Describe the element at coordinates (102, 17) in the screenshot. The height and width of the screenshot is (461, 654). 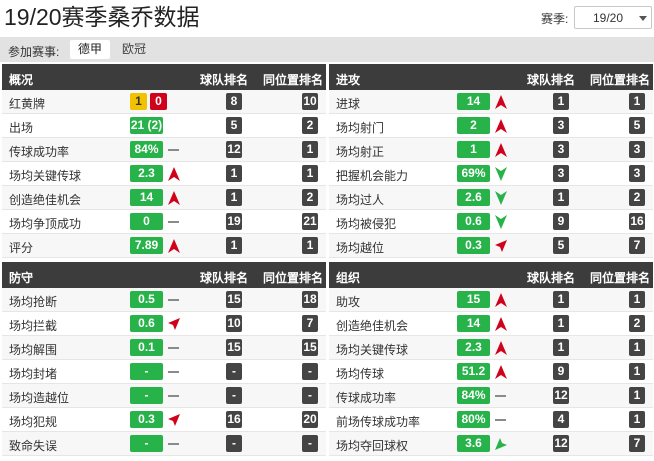
I see `page-title: 19/20赛季桑乔数据` at that location.